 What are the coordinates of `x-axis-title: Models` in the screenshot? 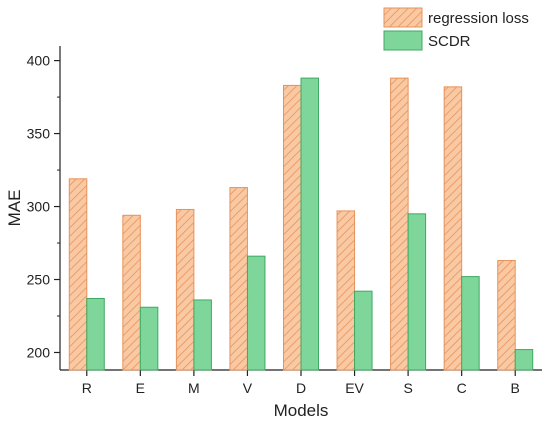 It's located at (301, 410).